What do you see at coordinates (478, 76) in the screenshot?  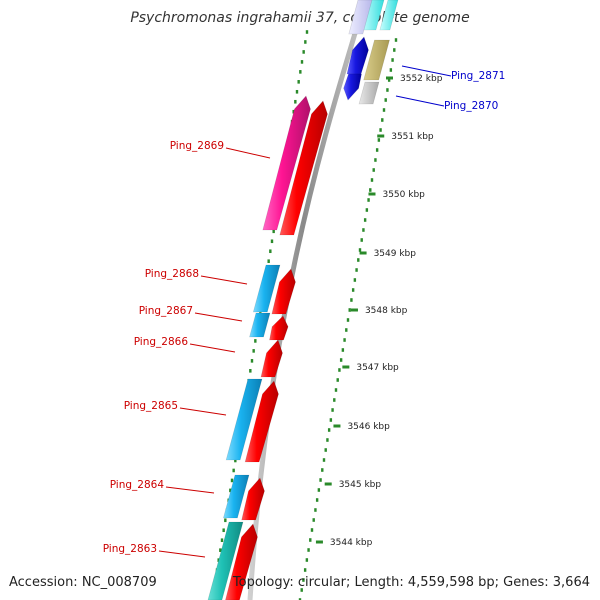 I see `gene-label-ping-2871: Ping_2871` at bounding box center [478, 76].